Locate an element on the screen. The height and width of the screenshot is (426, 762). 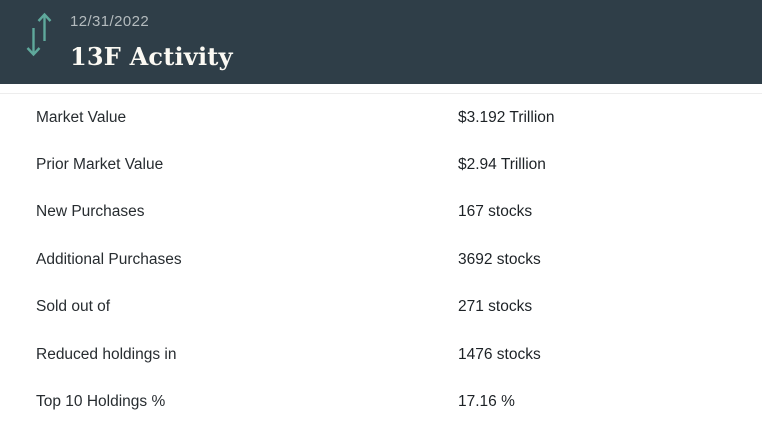
table-row: Additional Purchases 3692 stocks is located at coordinates (381, 259).